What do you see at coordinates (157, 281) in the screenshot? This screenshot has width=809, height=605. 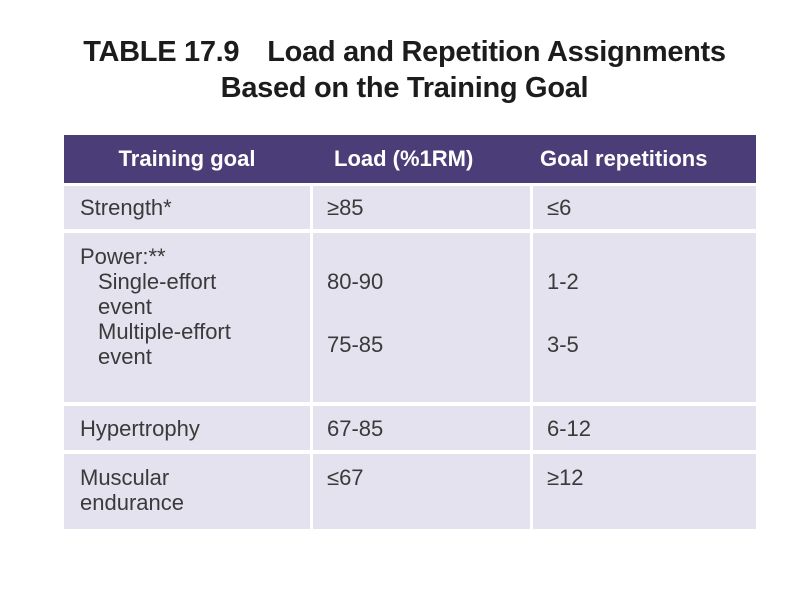 I see `single-effort-line1: Single-effort` at bounding box center [157, 281].